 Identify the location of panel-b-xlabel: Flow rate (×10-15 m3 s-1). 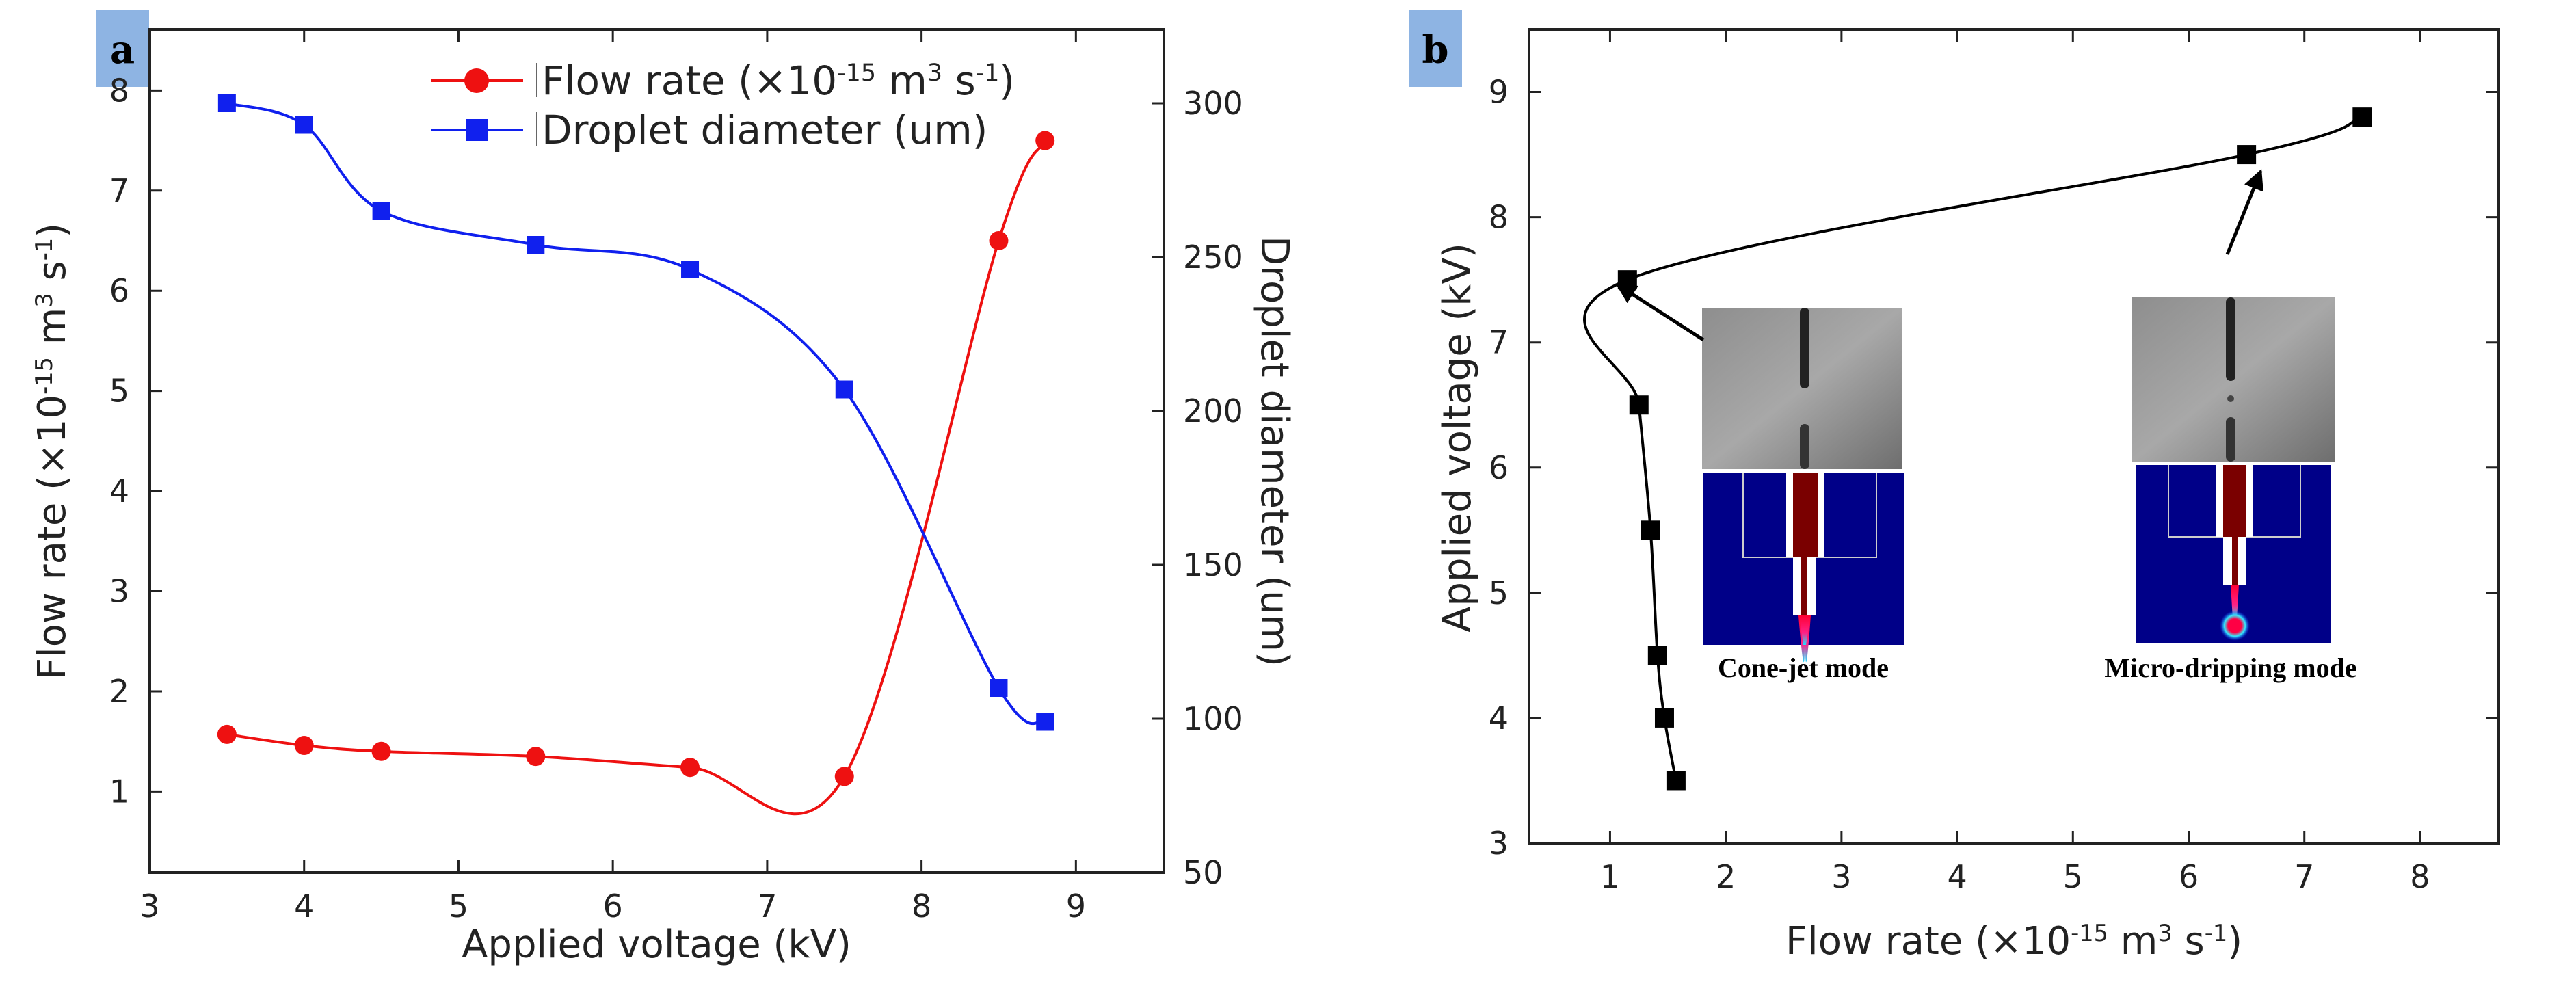
(2013, 941).